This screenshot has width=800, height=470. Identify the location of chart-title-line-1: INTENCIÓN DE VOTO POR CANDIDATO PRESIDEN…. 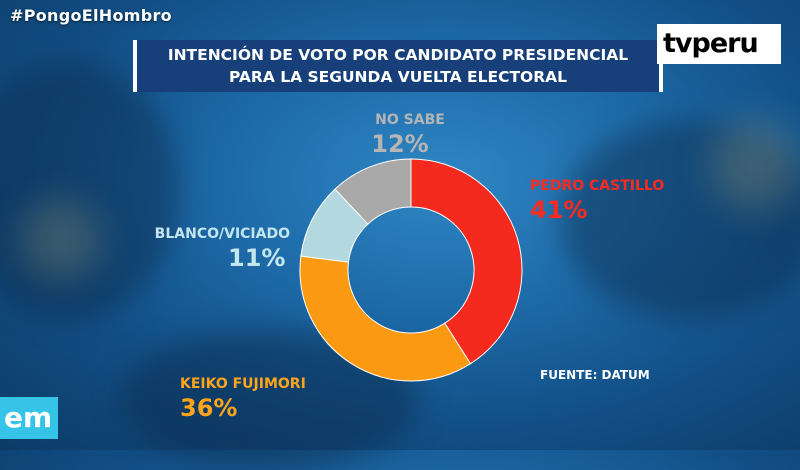
(398, 55).